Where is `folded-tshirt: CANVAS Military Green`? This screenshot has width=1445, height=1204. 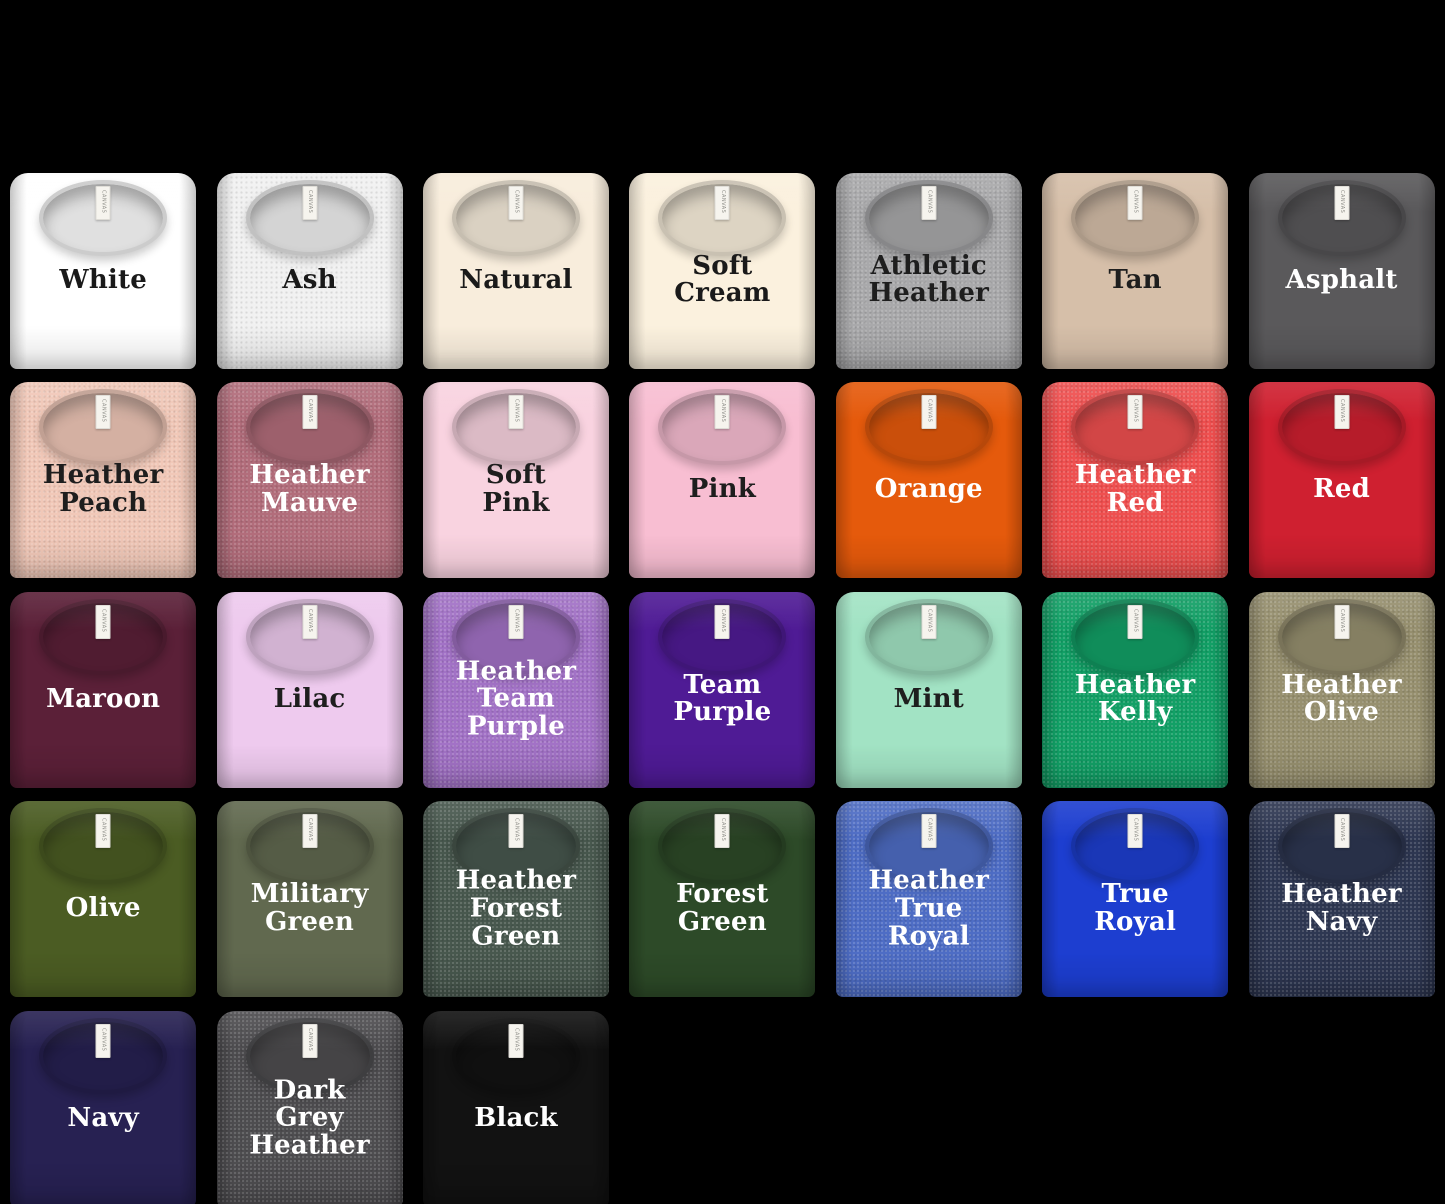
folded-tshirt: CANVAS Military Green is located at coordinates (309, 899).